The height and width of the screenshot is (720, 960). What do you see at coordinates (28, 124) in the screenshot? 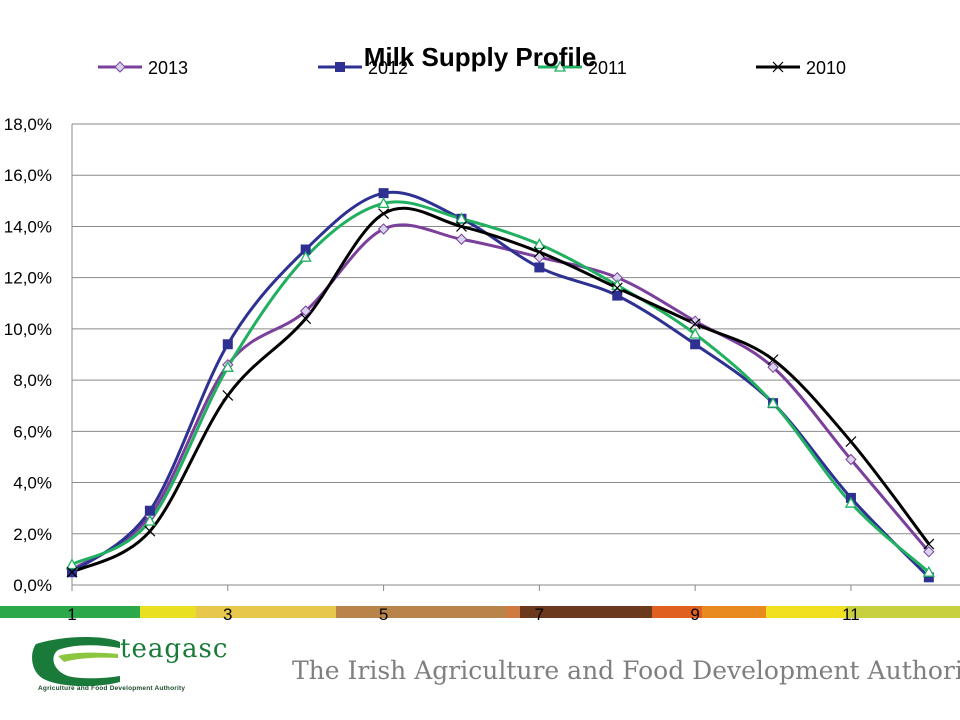
I see `y-tick-label: 18,0%` at bounding box center [28, 124].